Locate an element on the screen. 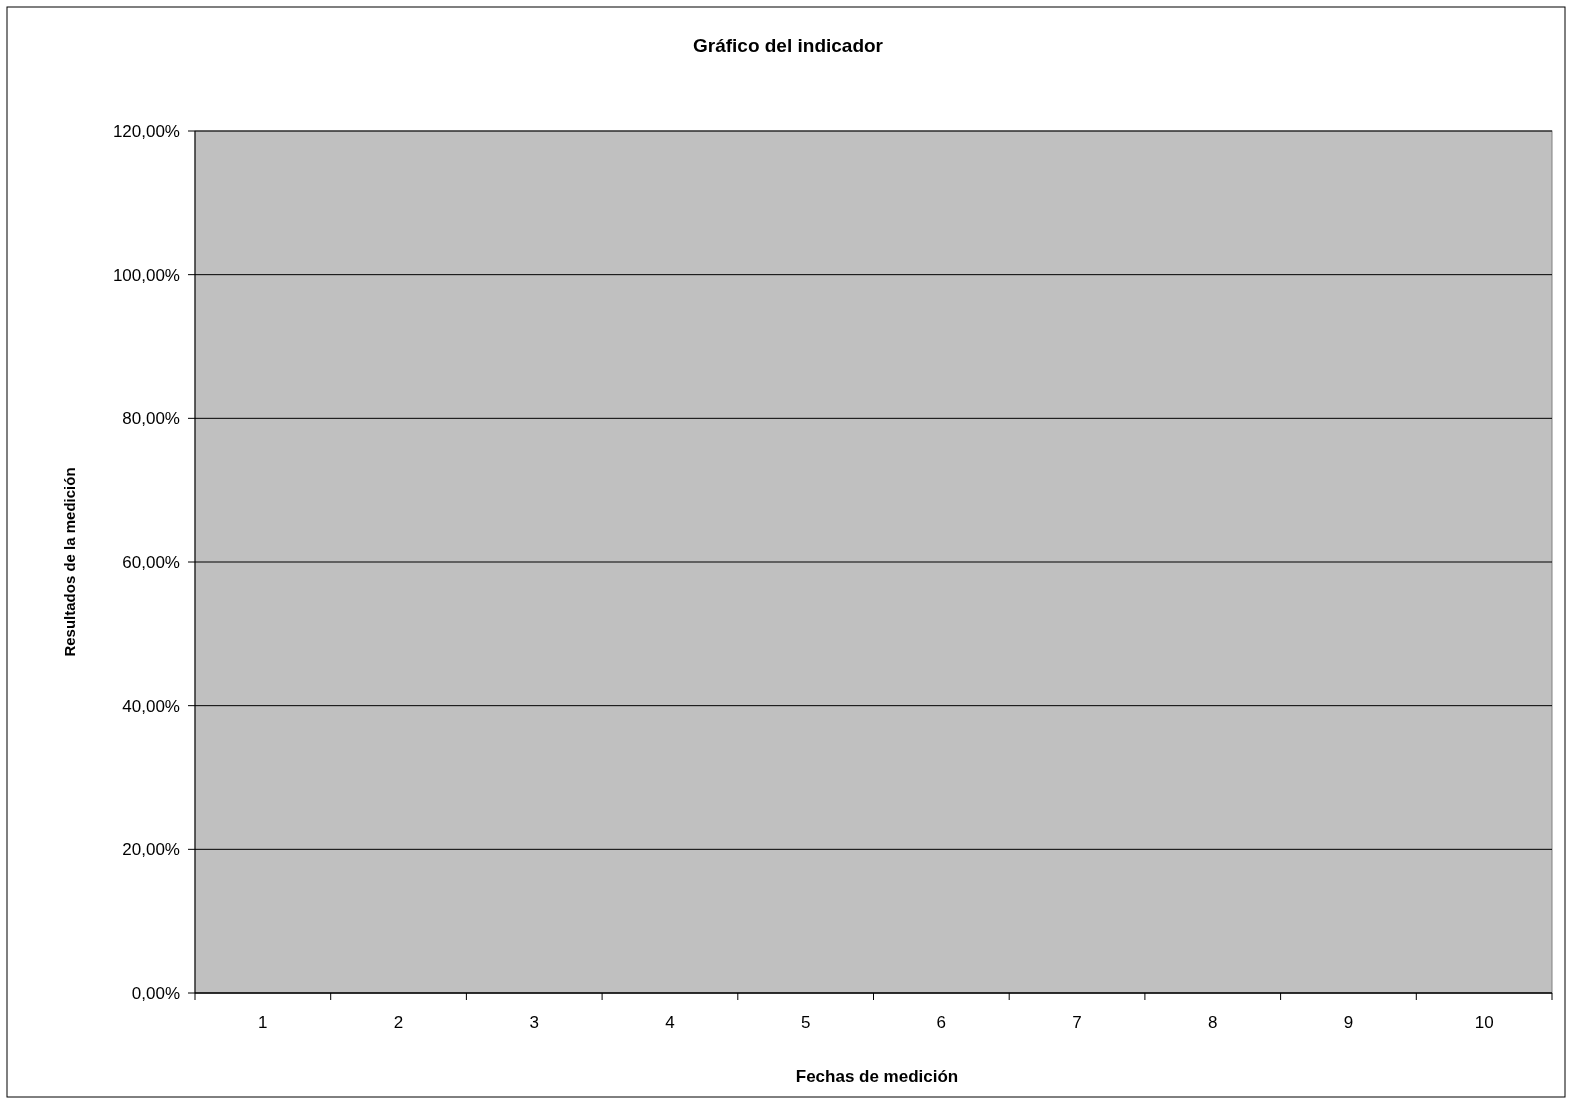 This screenshot has height=1102, width=1572. x-tick-label: 4 is located at coordinates (670, 1022).